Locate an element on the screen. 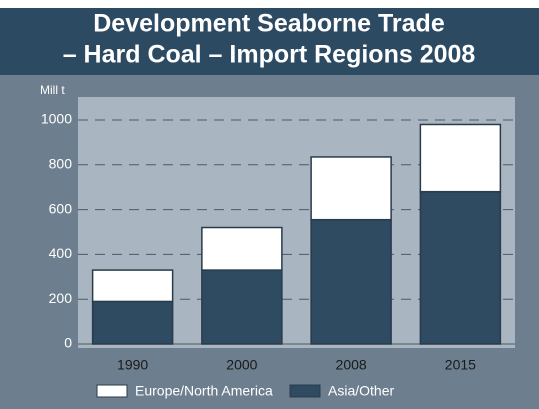 The width and height of the screenshot is (539, 409). y-tick-label: 800 is located at coordinates (61, 164).